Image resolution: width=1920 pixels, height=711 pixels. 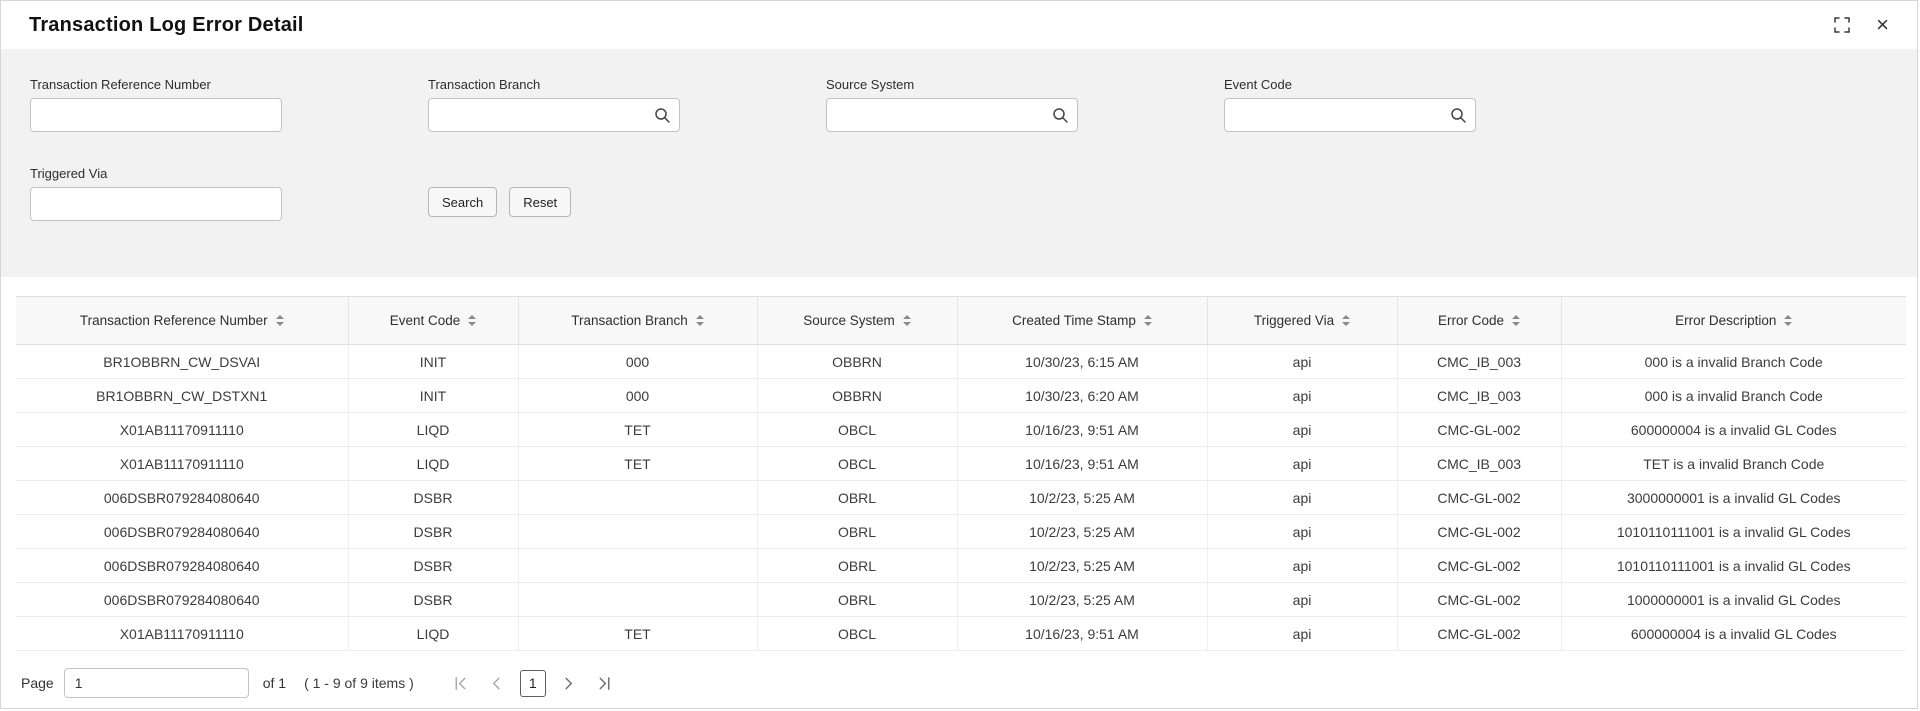 I want to click on reset-button: Reset, so click(x=540, y=202).